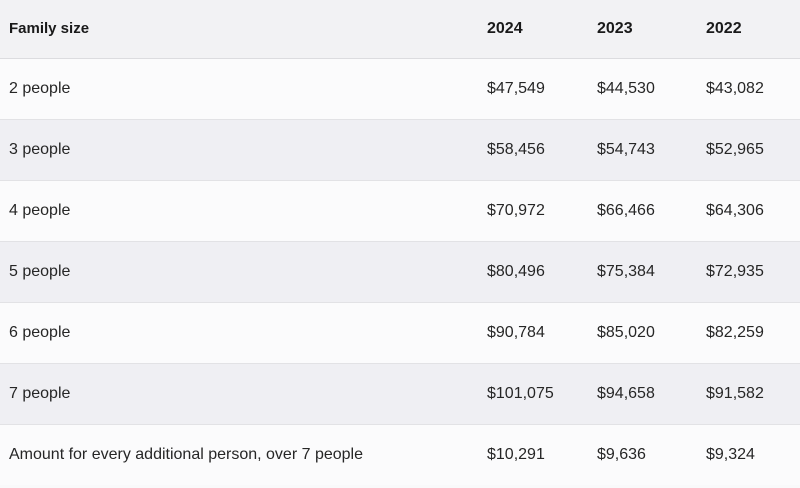 The image size is (800, 488). Describe the element at coordinates (626, 210) in the screenshot. I see `value-2023-cell: $66,466` at that location.